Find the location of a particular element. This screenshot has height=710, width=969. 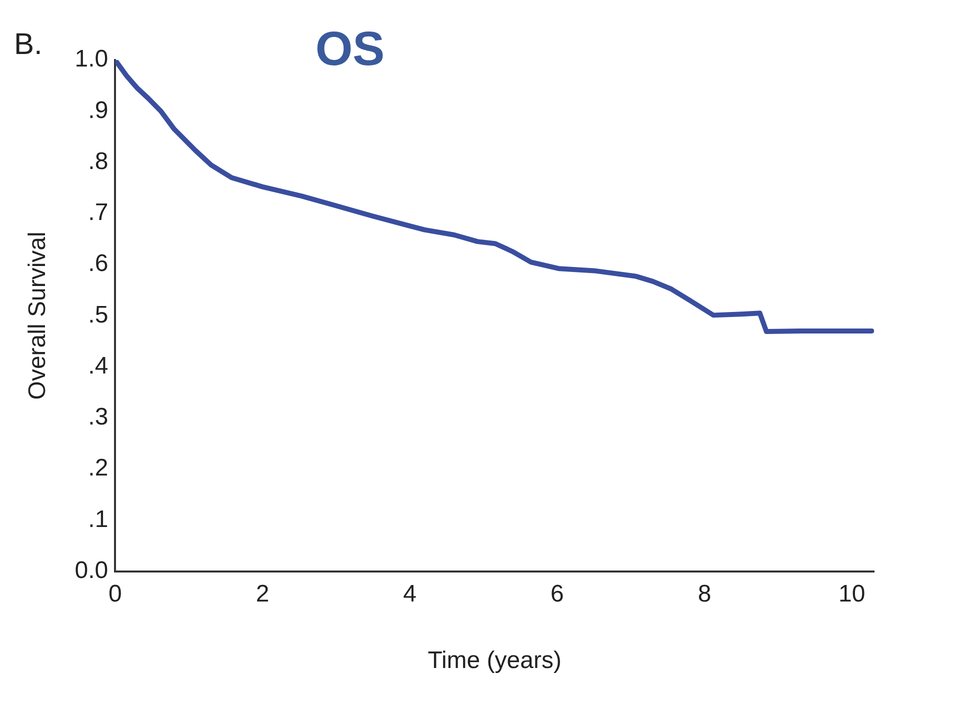

x-axis-title: Time (years) is located at coordinates (495, 660).